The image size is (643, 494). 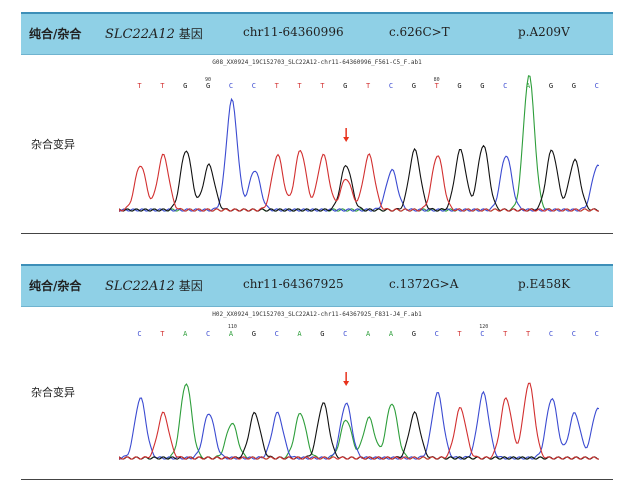 I want to click on position-marker: 80, so click(x=437, y=80).